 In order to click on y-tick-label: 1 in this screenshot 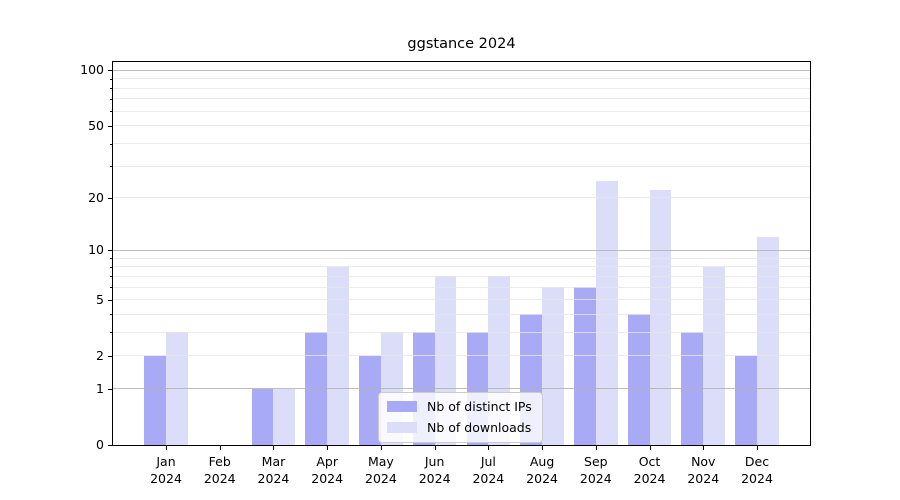, I will do `click(100, 388)`.